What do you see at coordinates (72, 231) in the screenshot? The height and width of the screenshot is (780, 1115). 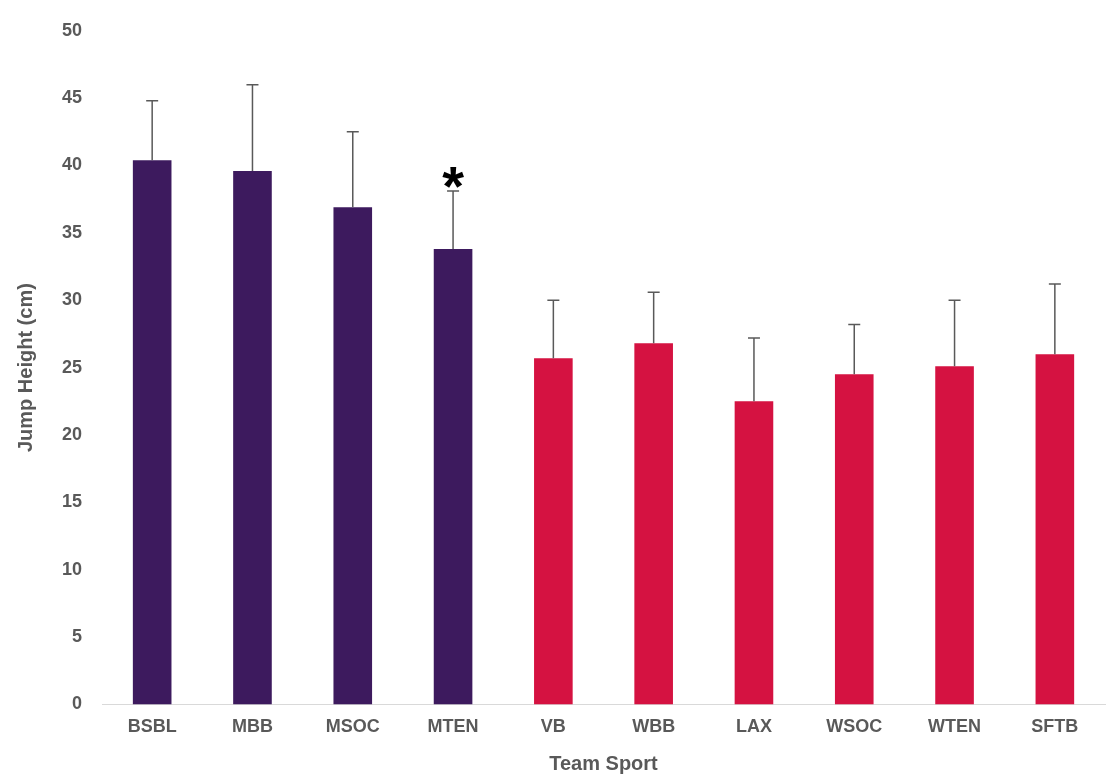 I see `y-tick-label: 35` at bounding box center [72, 231].